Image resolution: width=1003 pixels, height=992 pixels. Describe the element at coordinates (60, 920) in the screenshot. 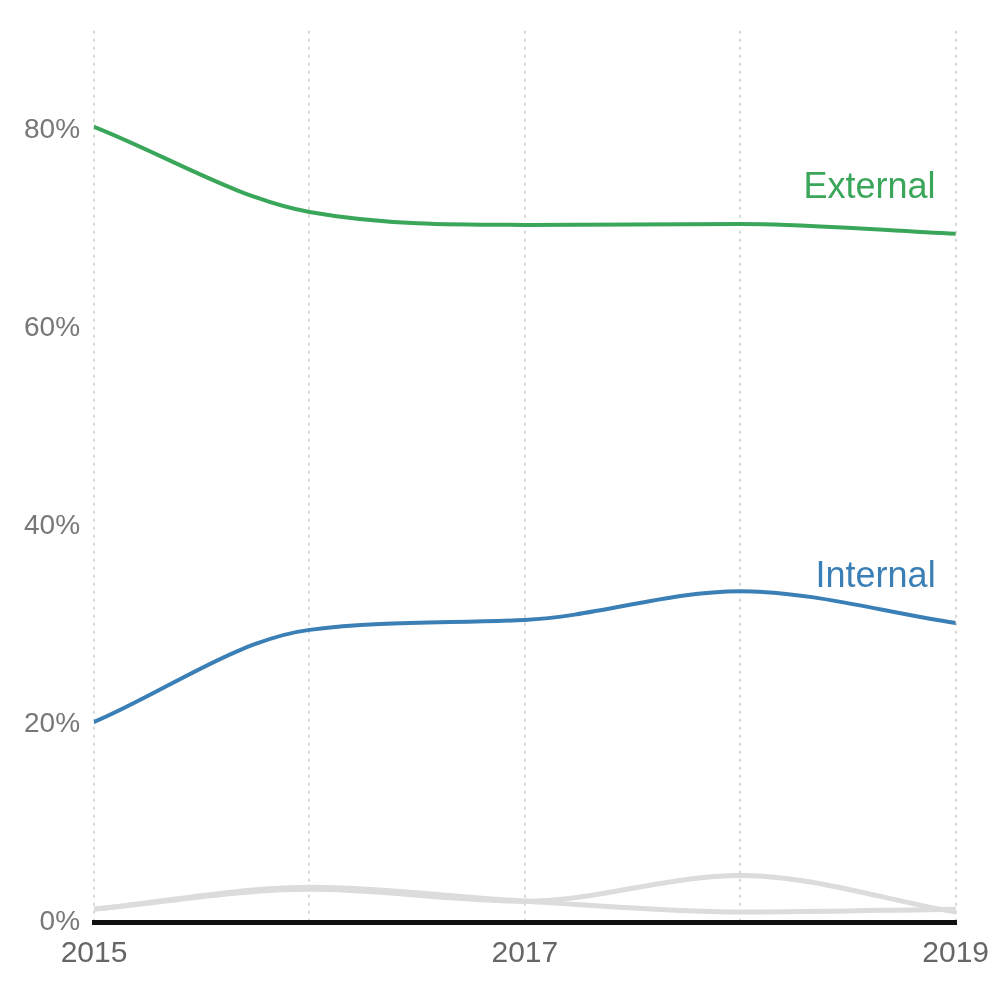

I see `y-tick-label: 0%` at that location.